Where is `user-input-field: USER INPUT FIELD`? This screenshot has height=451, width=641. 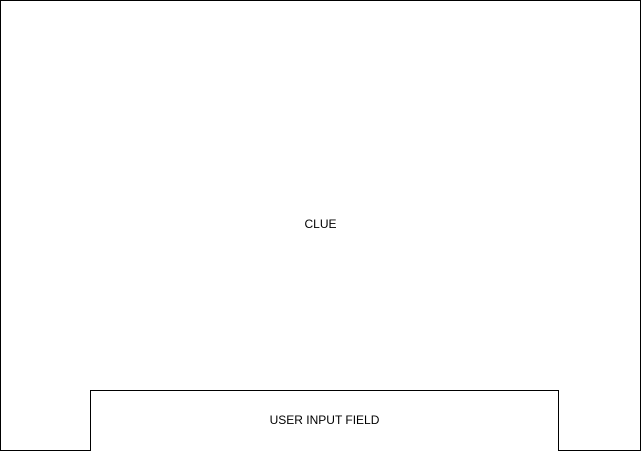 user-input-field: USER INPUT FIELD is located at coordinates (324, 420).